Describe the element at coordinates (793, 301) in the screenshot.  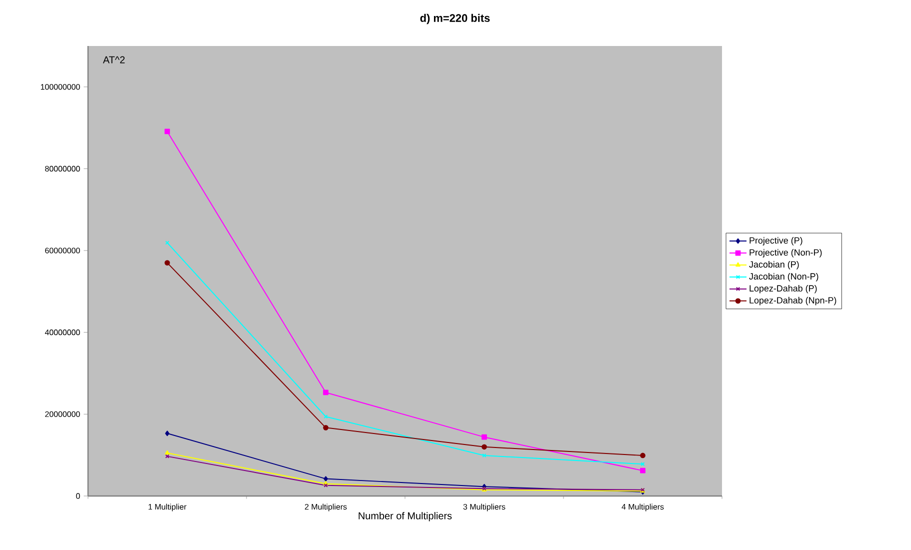
I see `legend-label: Lopez-Dahab (Npn-P)` at that location.